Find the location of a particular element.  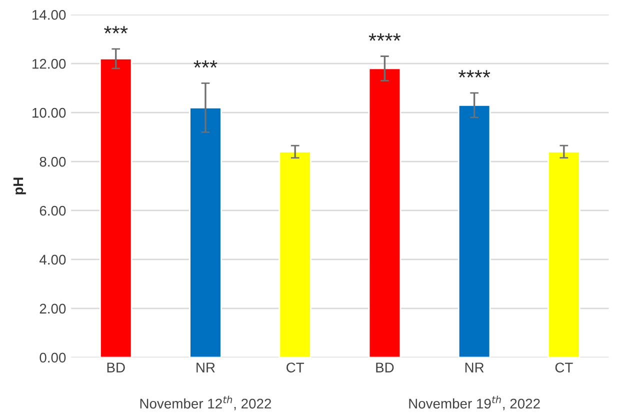

y-tick-label: 14.00 is located at coordinates (49, 15).